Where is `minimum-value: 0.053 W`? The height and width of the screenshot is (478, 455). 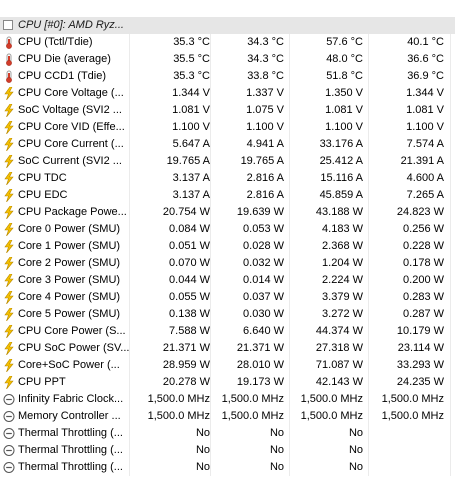 minimum-value: 0.053 W is located at coordinates (263, 229).